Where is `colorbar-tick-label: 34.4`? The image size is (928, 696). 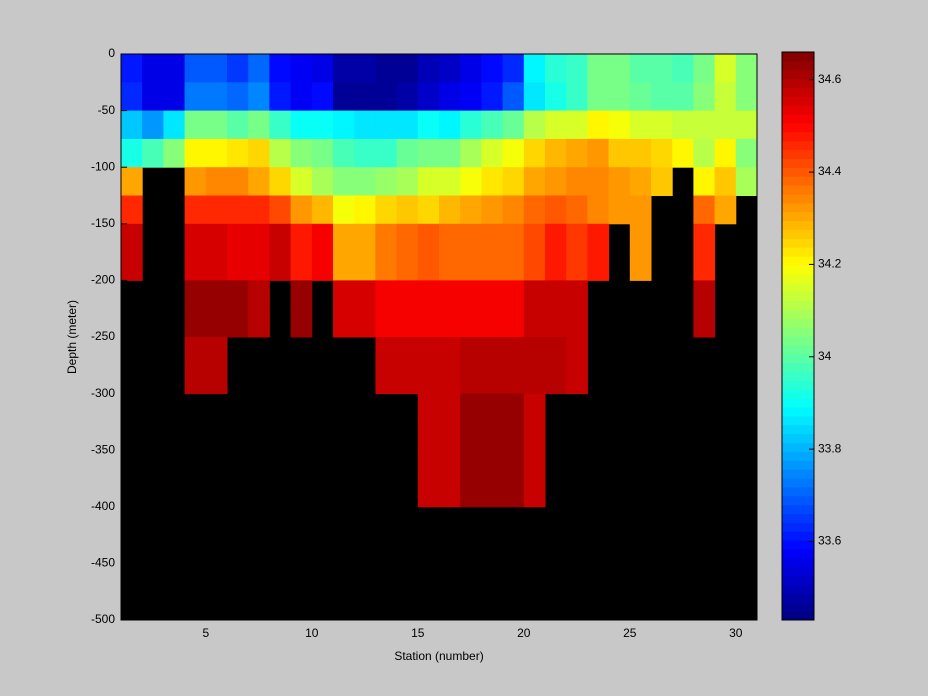 colorbar-tick-label: 34.4 is located at coordinates (830, 171).